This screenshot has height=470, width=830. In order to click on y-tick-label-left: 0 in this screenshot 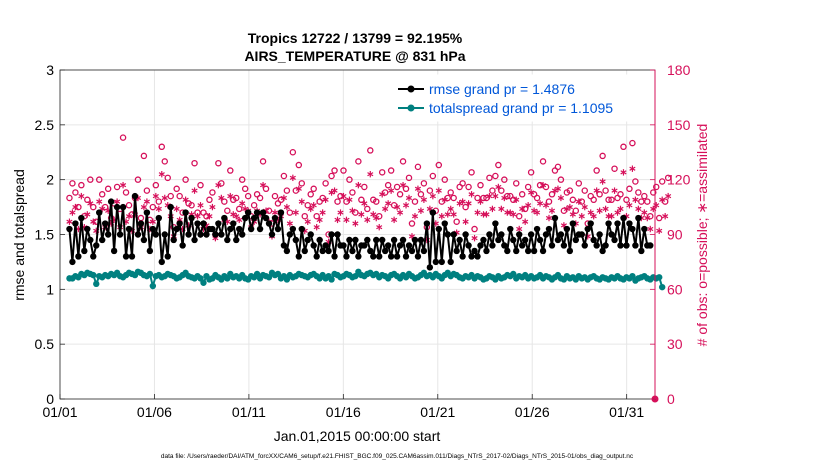, I will do `click(50, 399)`.